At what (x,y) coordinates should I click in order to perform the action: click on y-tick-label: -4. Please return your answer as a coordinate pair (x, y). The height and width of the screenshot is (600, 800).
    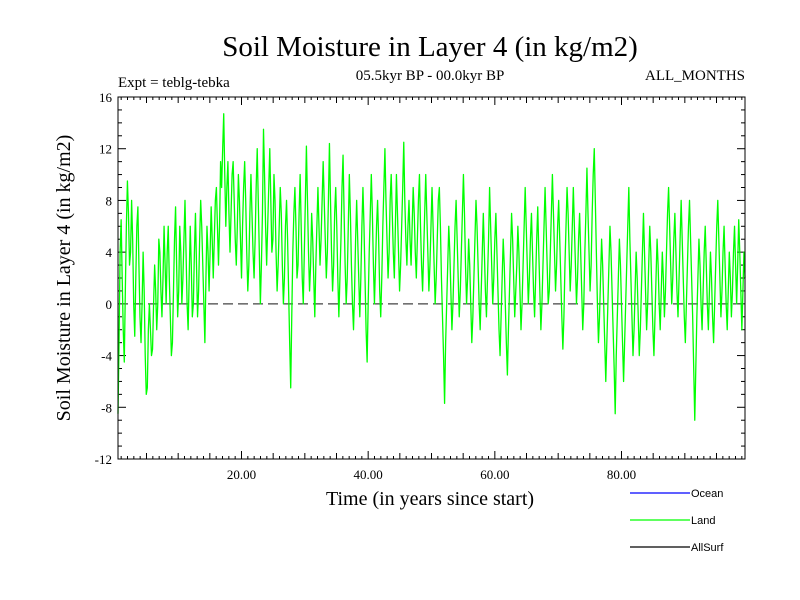
    Looking at the image, I should click on (106, 356).